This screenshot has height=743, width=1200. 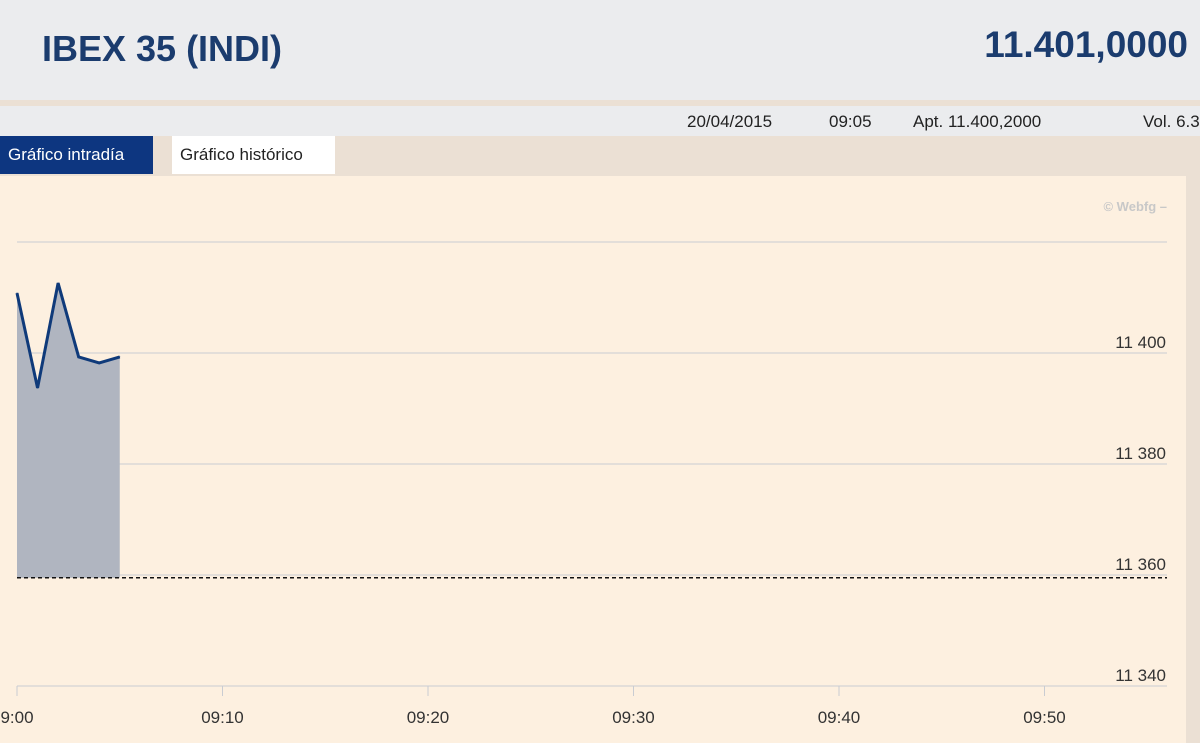 I want to click on last-price: 11.401,0000, so click(x=1086, y=44).